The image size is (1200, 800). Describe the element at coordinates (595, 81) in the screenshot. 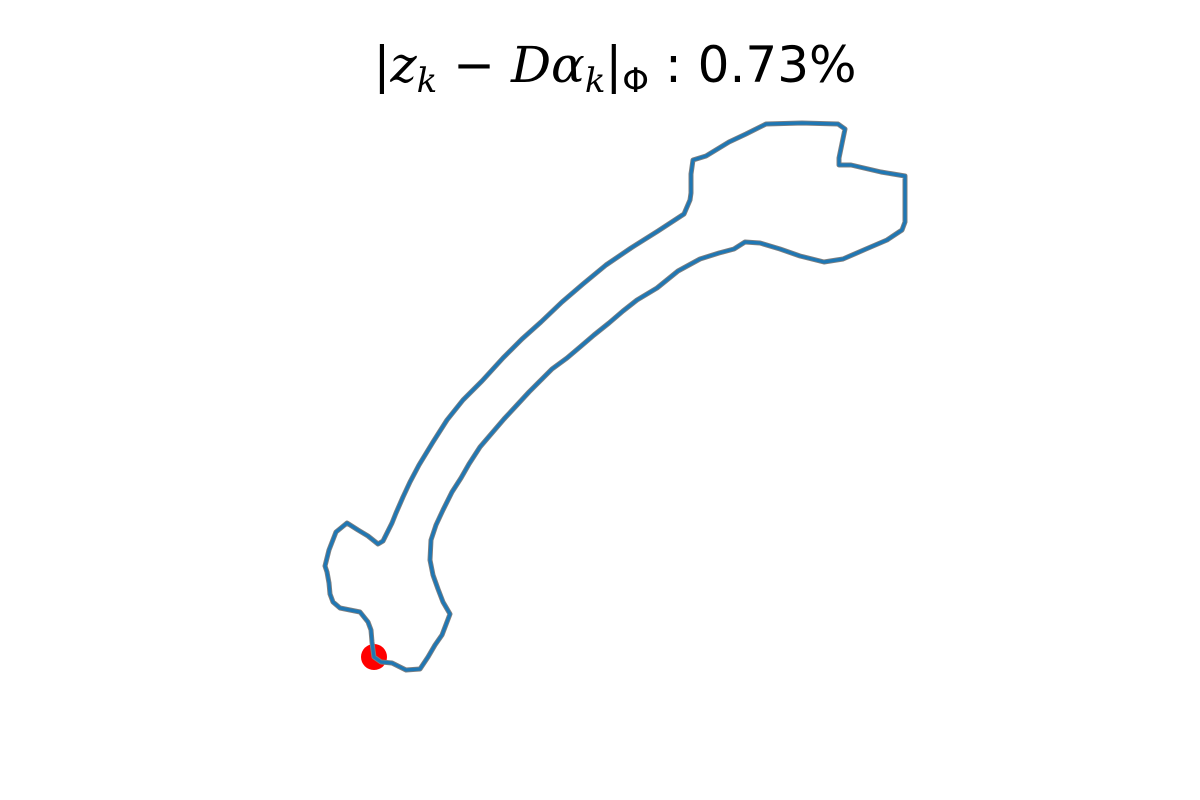

I see `title-alpha-subscript: k` at that location.